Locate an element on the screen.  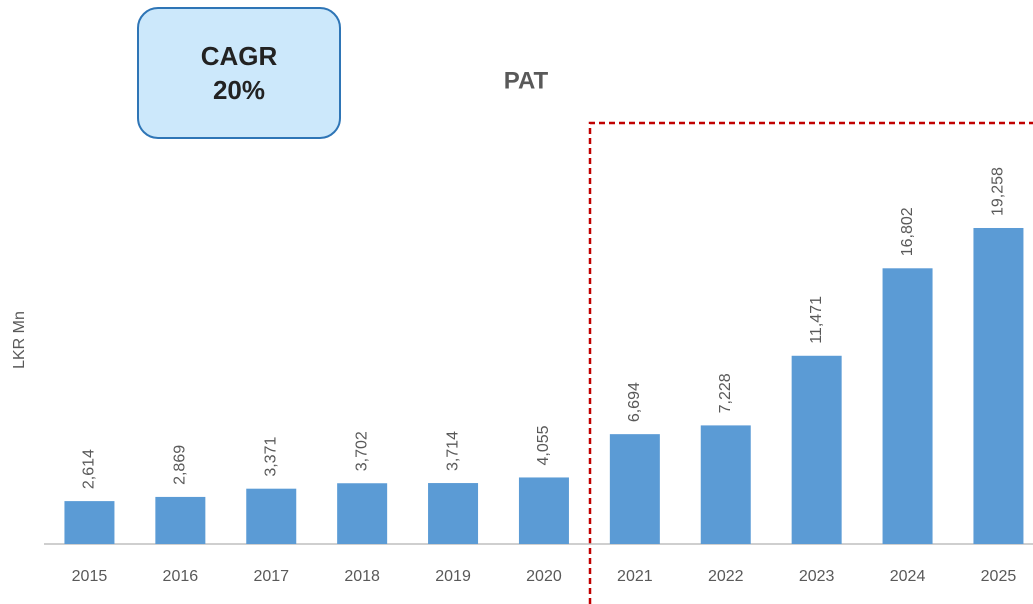
data-label: 3,371 is located at coordinates (270, 457).